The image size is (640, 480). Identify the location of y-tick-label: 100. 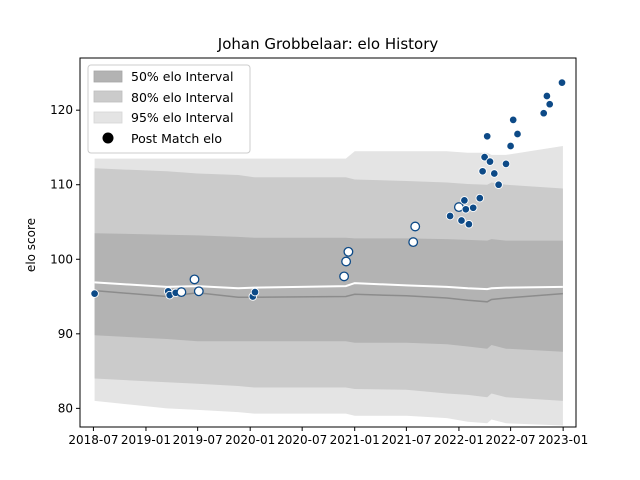
(61, 259).